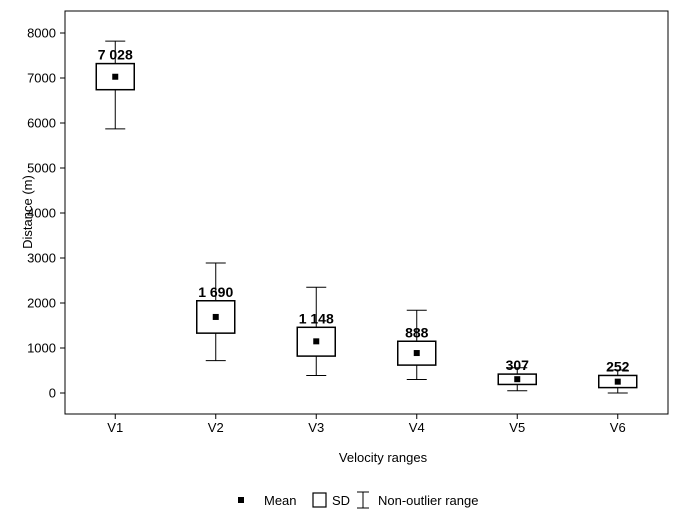 Image resolution: width=678 pixels, height=516 pixels. Describe the element at coordinates (41, 303) in the screenshot. I see `y-tick-label: 2000` at that location.